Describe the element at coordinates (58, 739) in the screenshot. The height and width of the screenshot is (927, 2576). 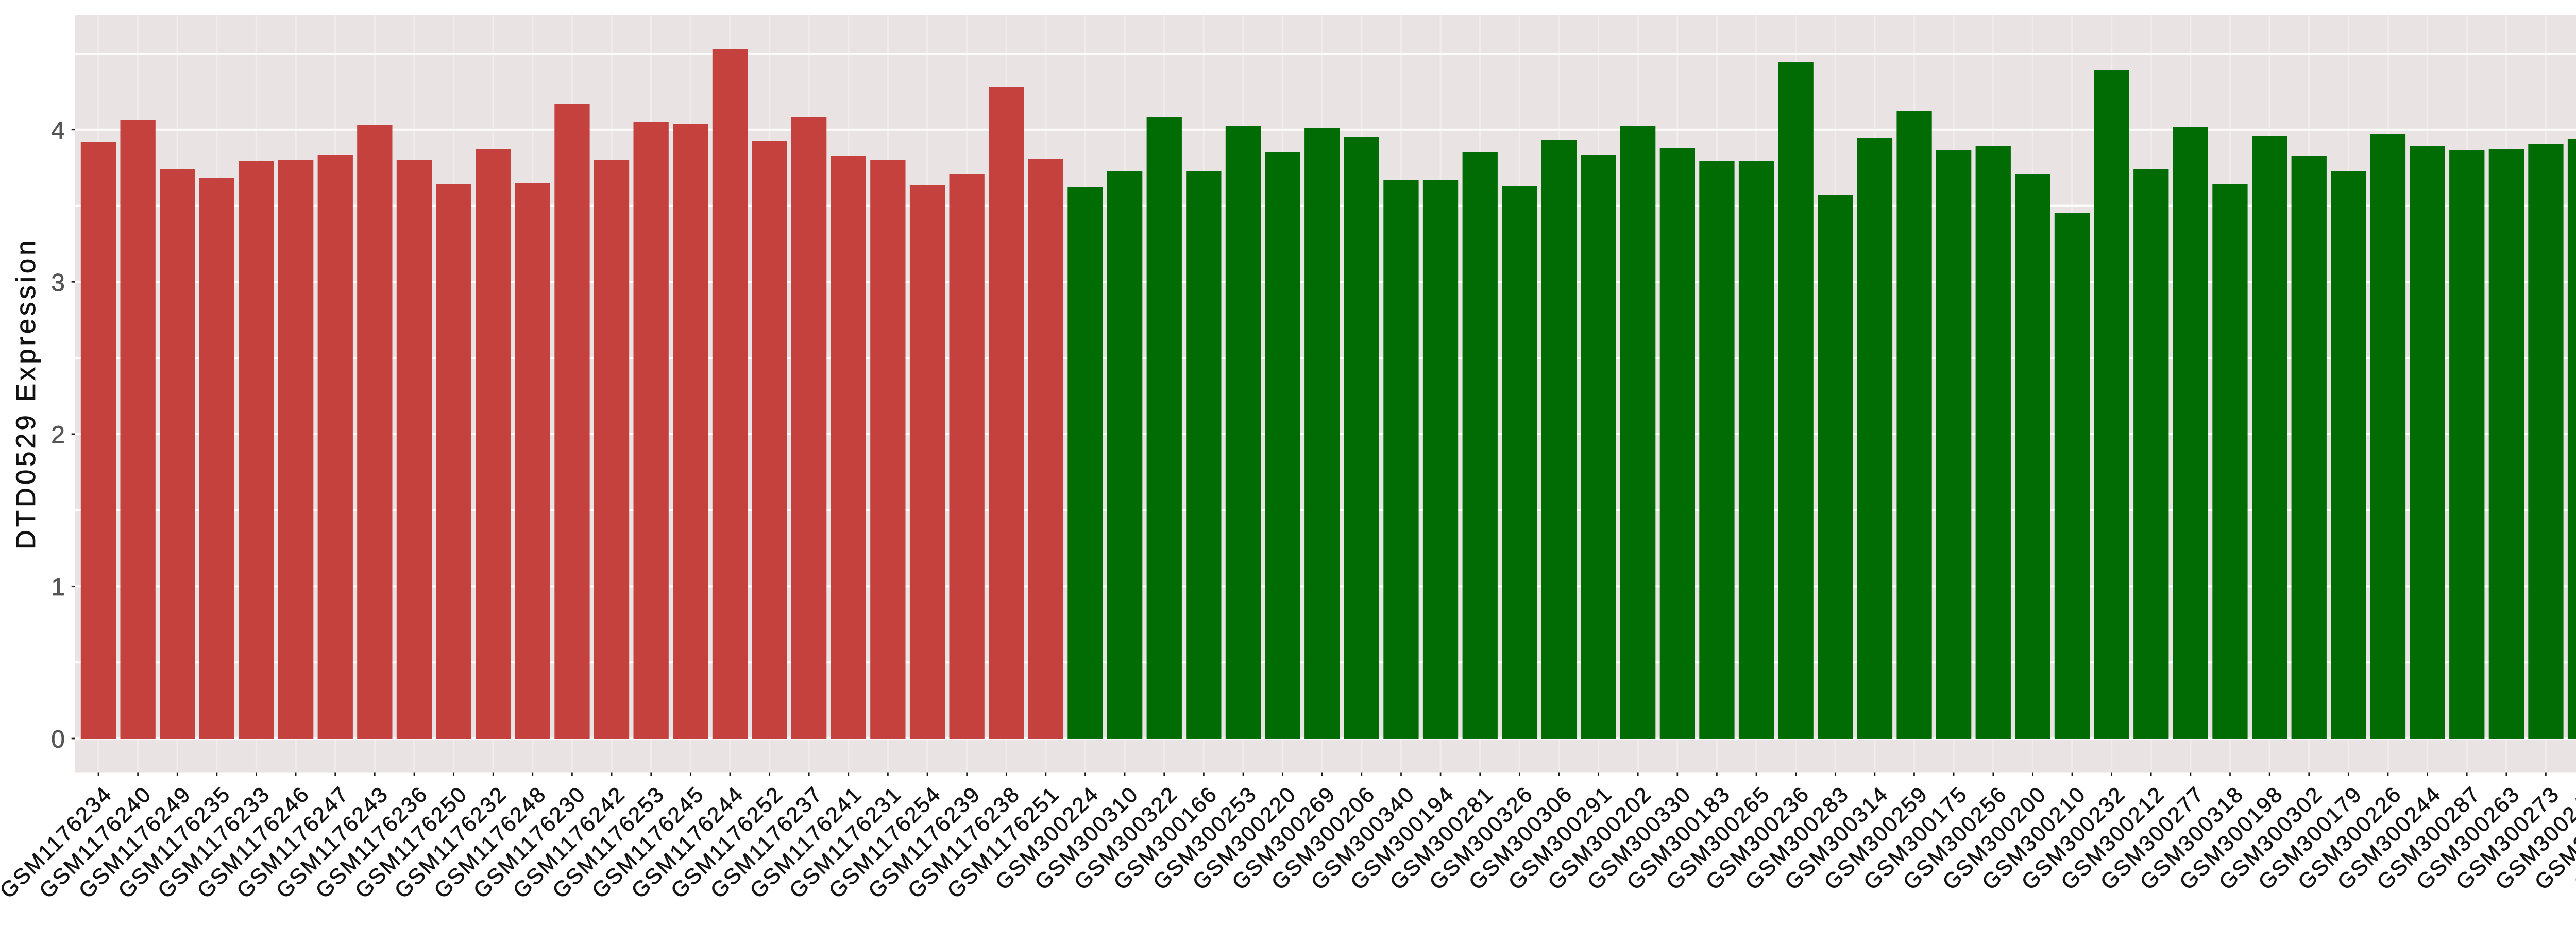
I see `svg-text: 0` at that location.